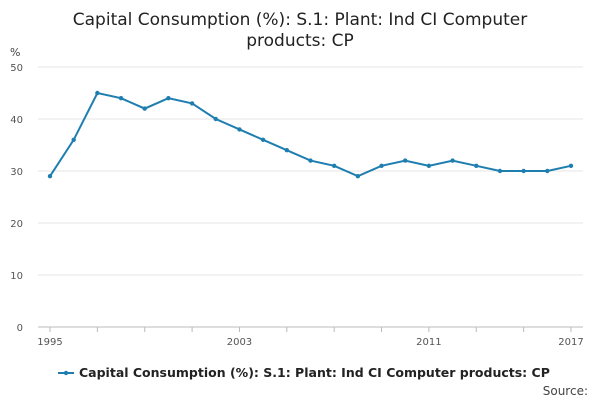 The image size is (600, 400). What do you see at coordinates (168, 98) in the screenshot?
I see `data-point-2000` at bounding box center [168, 98].